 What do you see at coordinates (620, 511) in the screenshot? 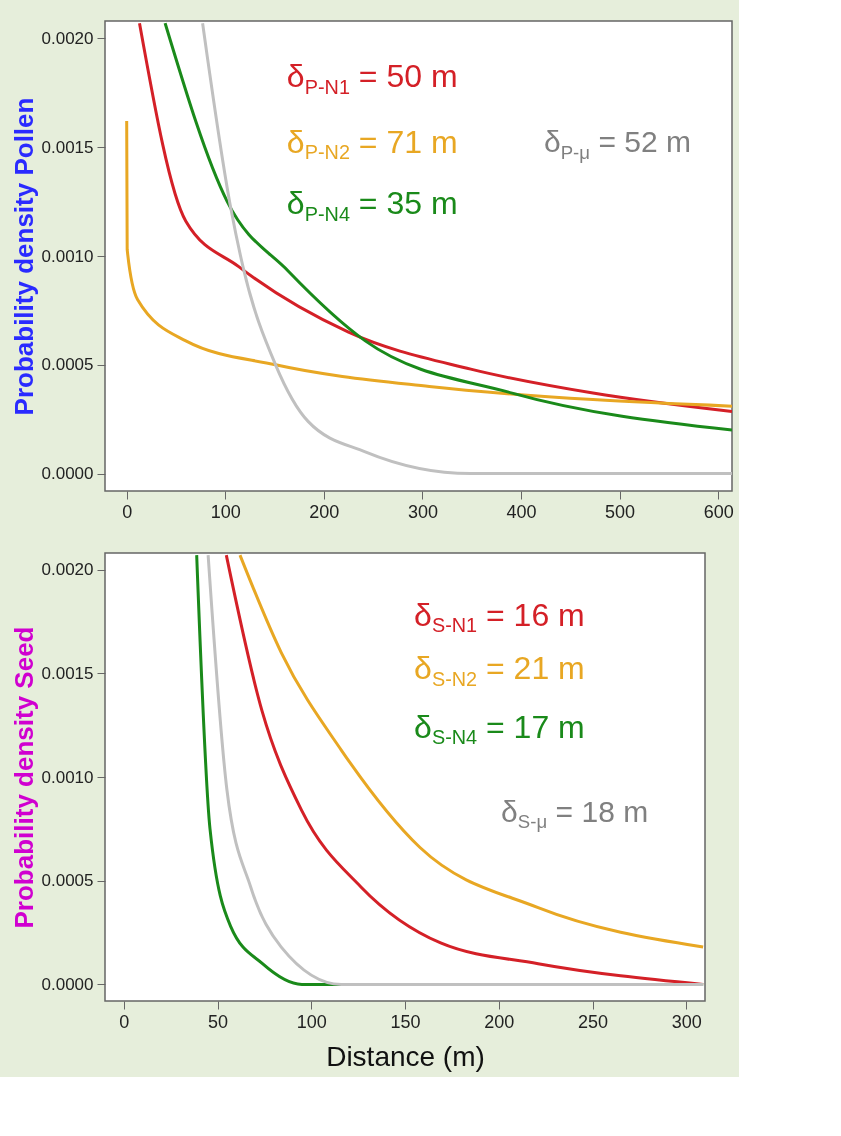
I see `x-tick-label: 500` at bounding box center [620, 511].